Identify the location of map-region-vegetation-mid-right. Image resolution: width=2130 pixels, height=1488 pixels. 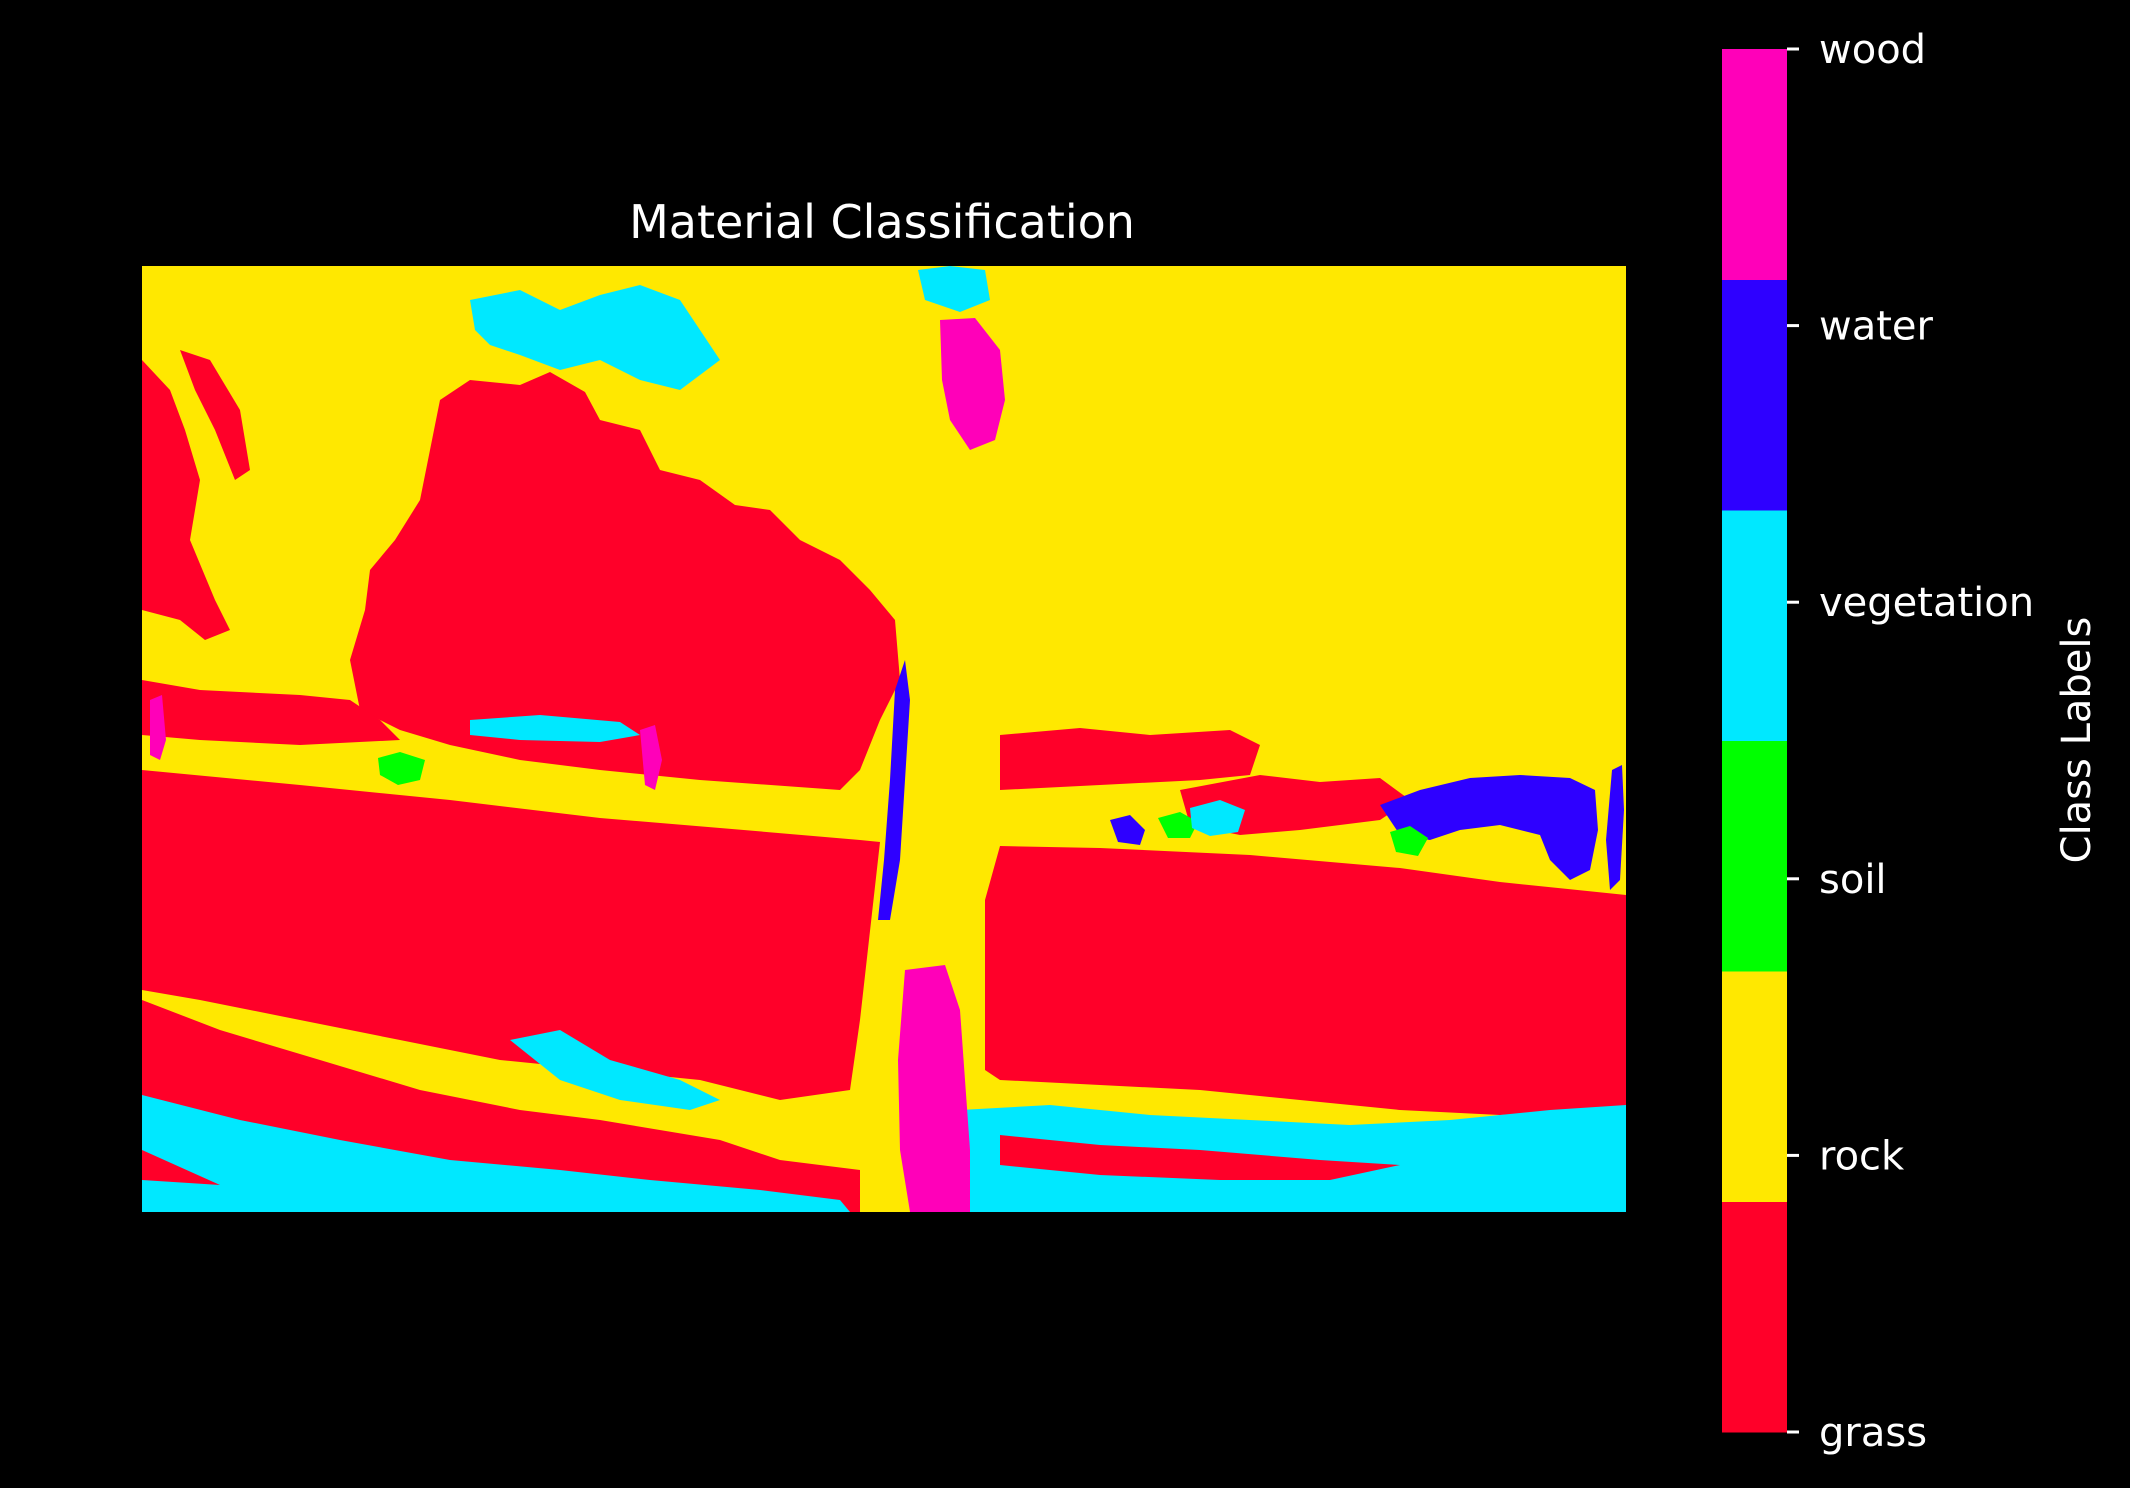
(1217, 818).